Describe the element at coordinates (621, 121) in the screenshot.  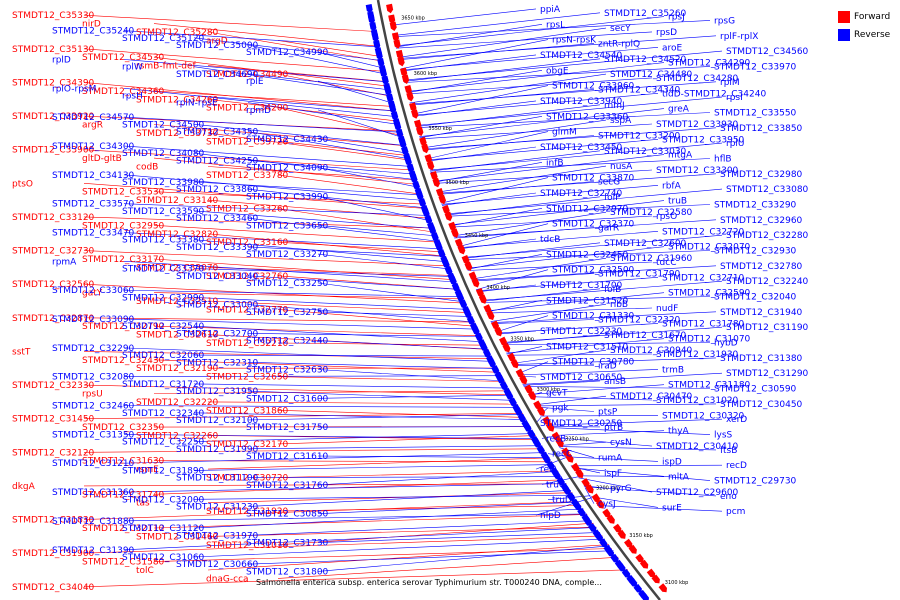
I see `gene-label-reverse: sspA` at that location.